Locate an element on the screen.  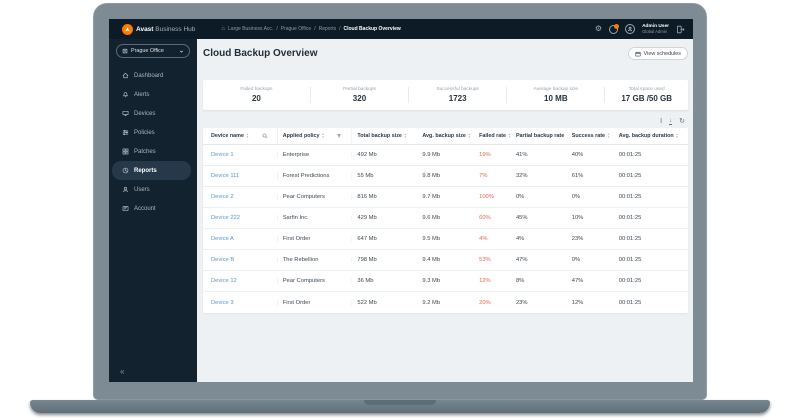
column-header-applied-policy: Applied policy ▲ ▼ is located at coordinates (315, 136).